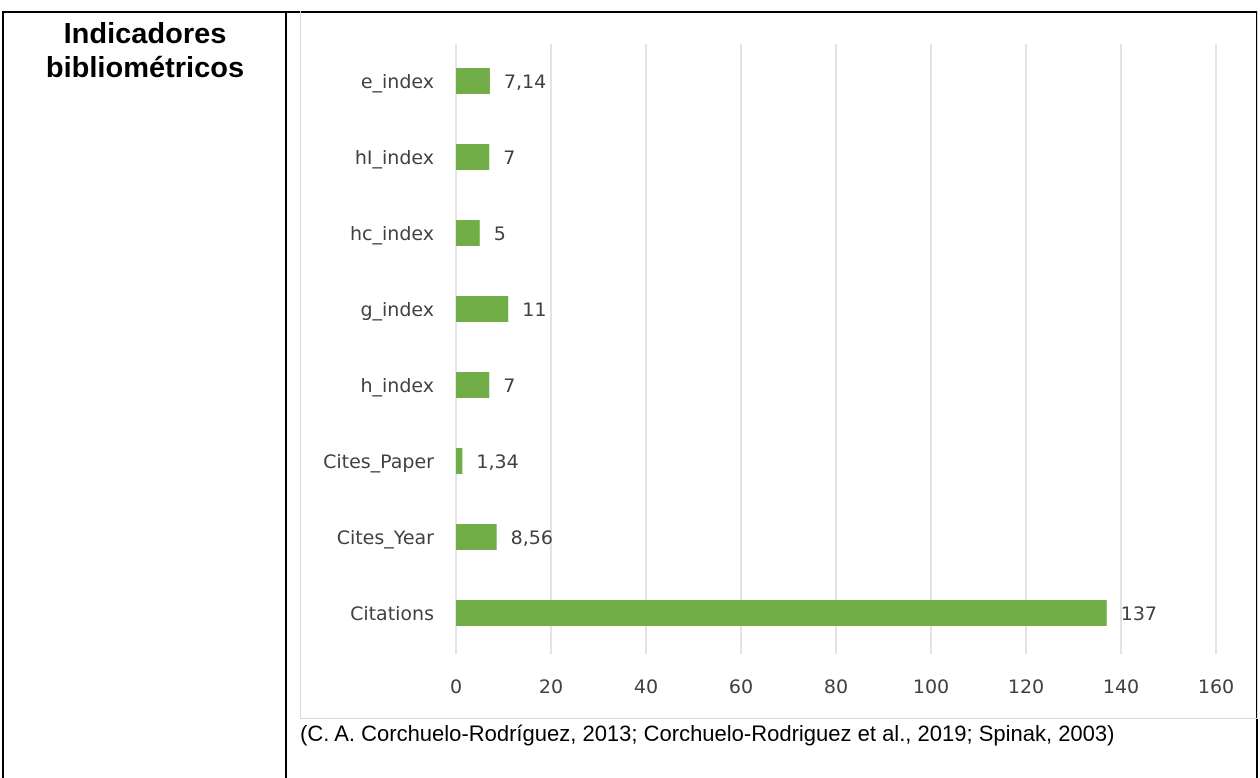  What do you see at coordinates (392, 234) in the screenshot?
I see `category-label: hc_index` at bounding box center [392, 234].